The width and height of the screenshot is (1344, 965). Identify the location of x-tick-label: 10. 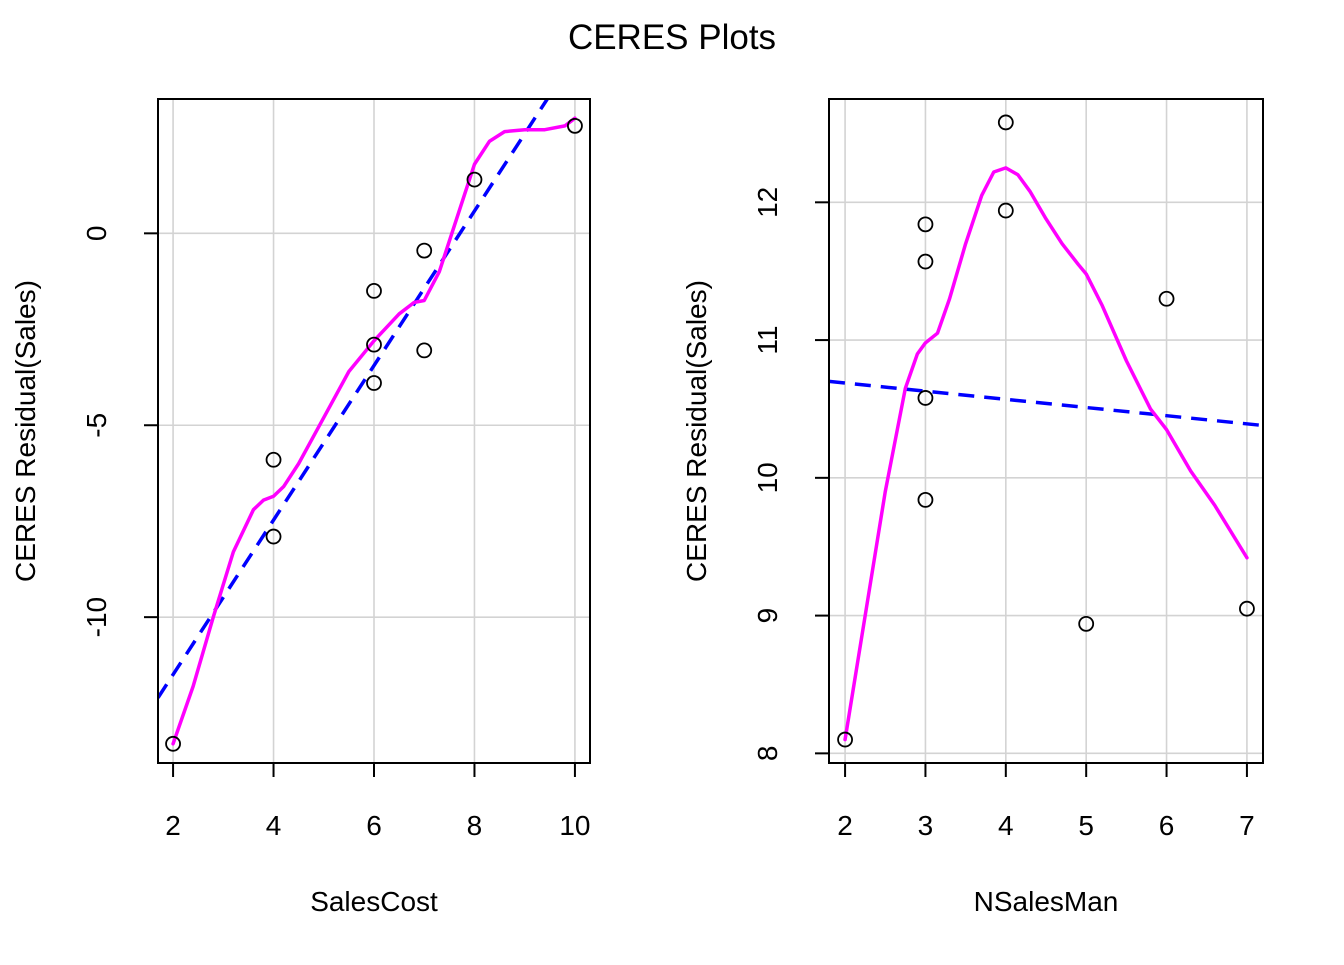
(574, 825).